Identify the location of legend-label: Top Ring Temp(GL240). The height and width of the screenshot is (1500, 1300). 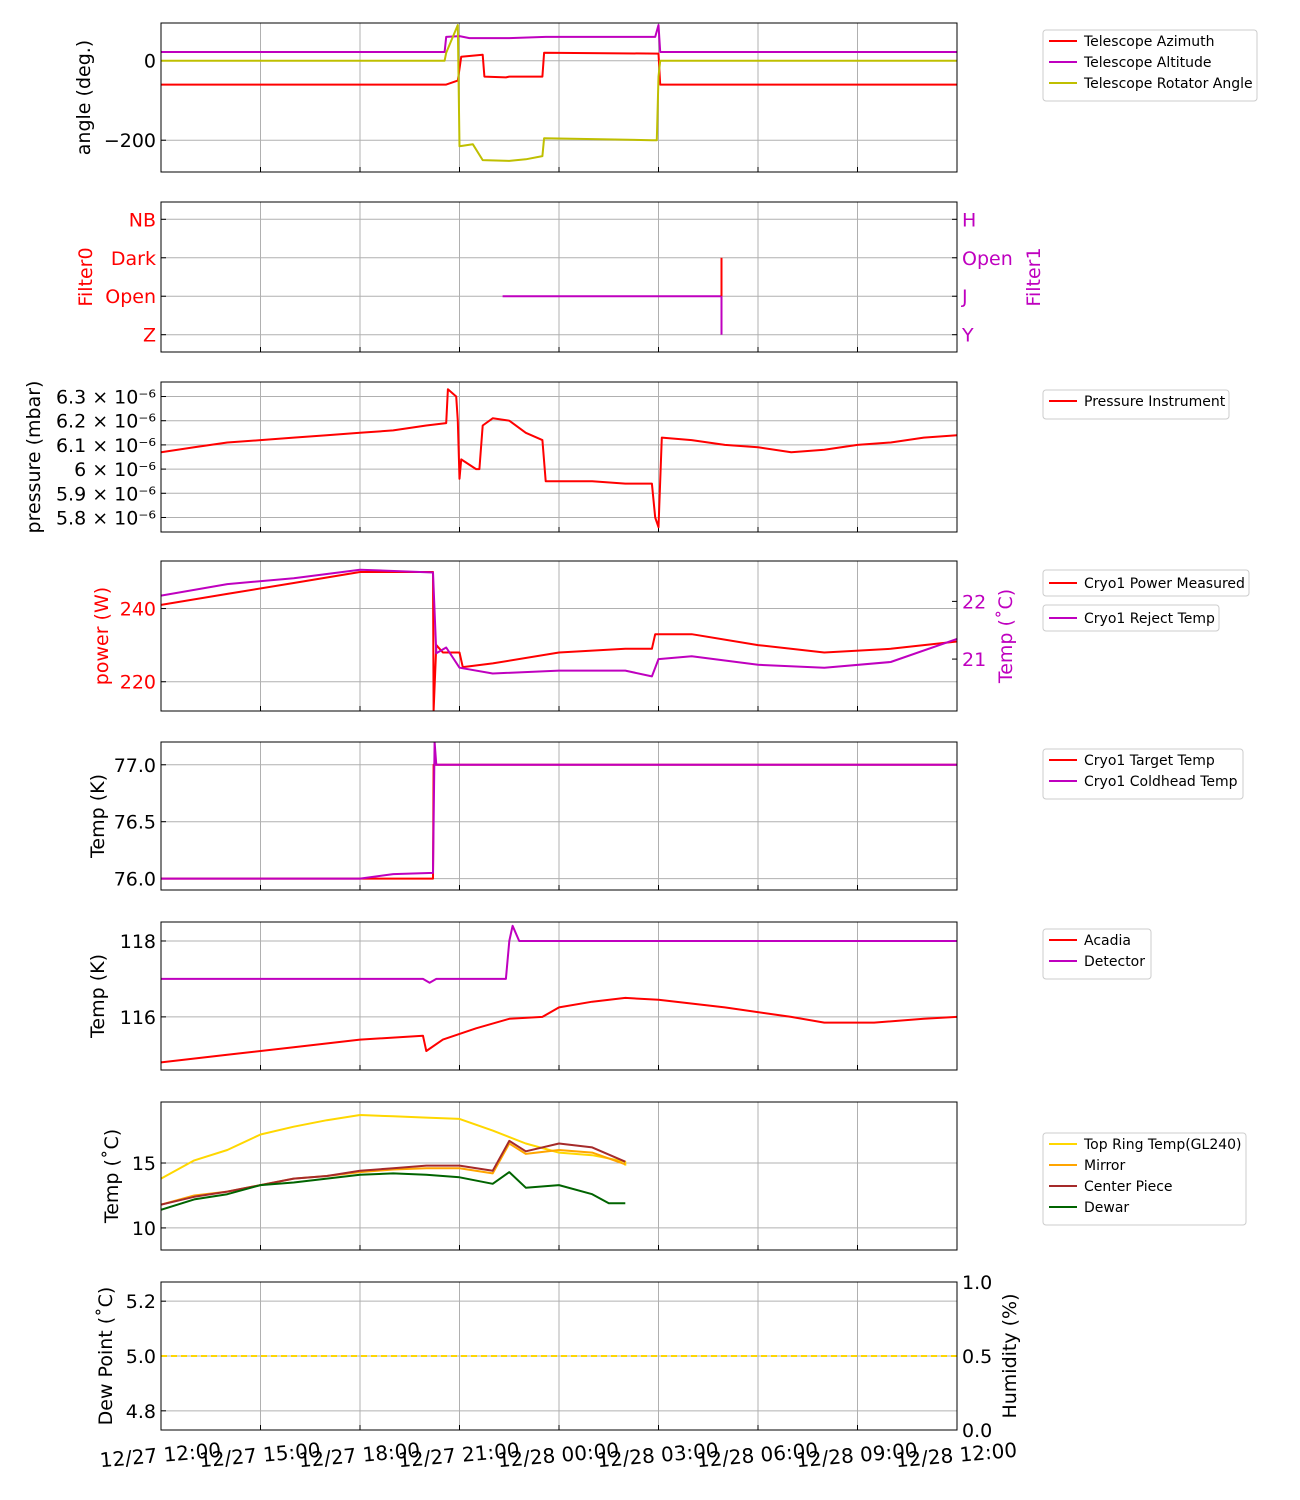
(1162, 1145).